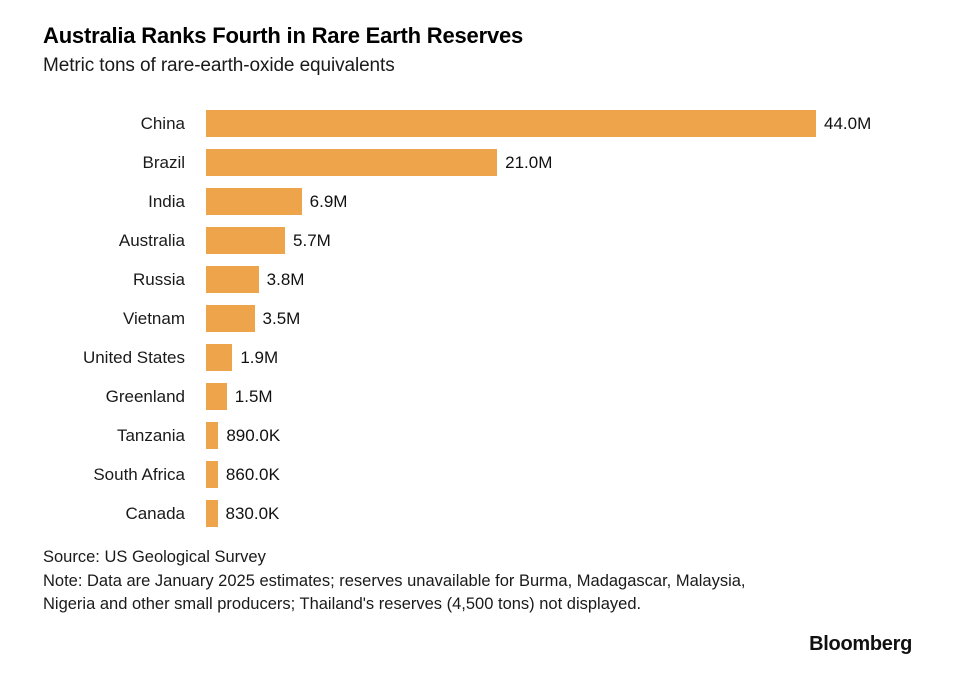 The image size is (959, 673). What do you see at coordinates (154, 557) in the screenshot?
I see `source-text: Source: US Geological Survey` at bounding box center [154, 557].